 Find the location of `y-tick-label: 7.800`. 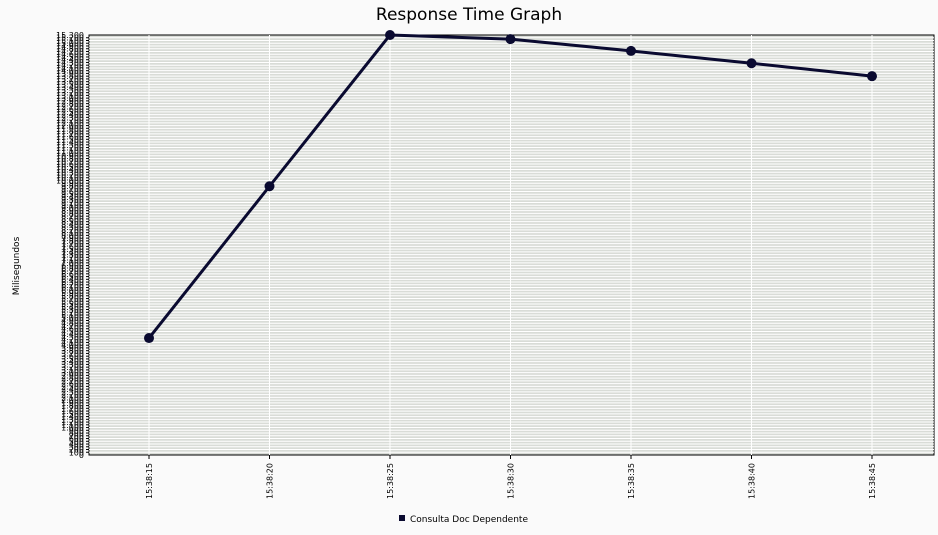

y-tick-label: 7.800 is located at coordinates (72, 241).